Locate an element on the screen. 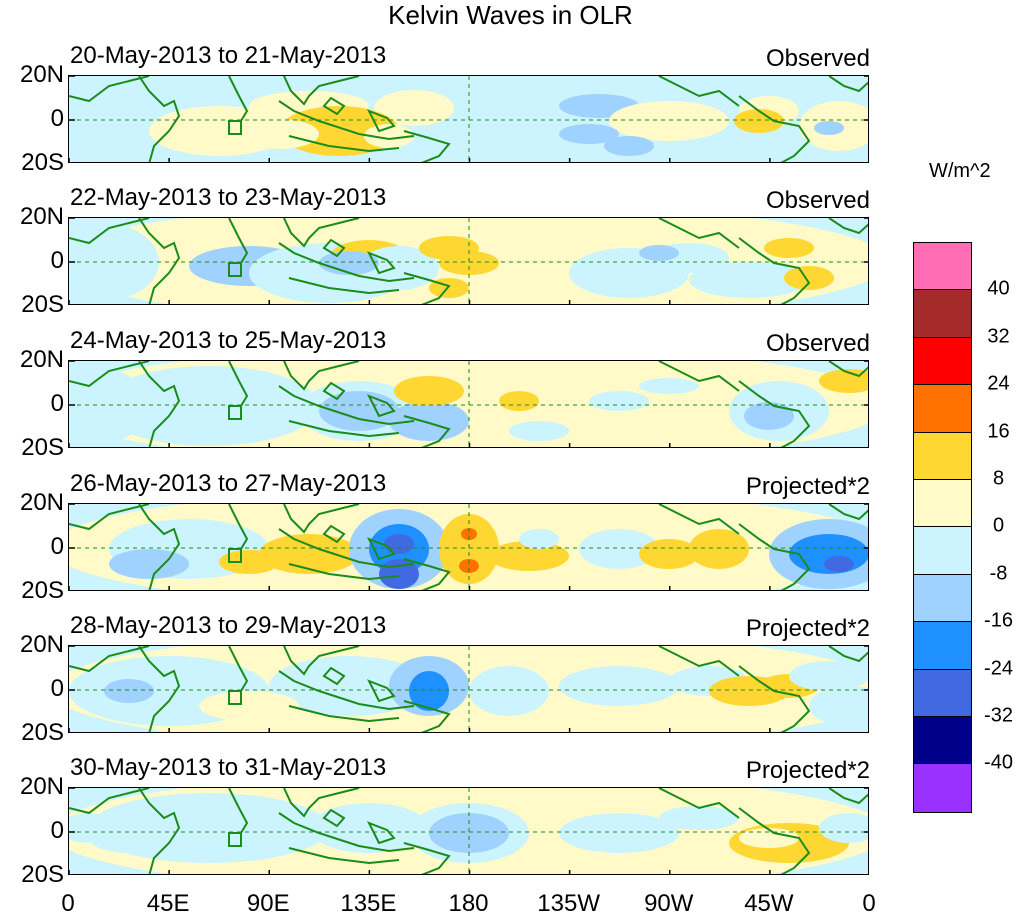 The height and width of the screenshot is (920, 1021). chart-title: Kelvin Waves in OLR is located at coordinates (510, 15).